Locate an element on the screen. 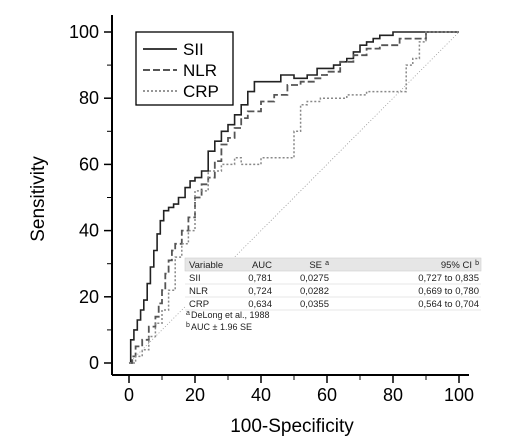 This screenshot has width=529, height=448. x-tick-label: 100 is located at coordinates (459, 395).